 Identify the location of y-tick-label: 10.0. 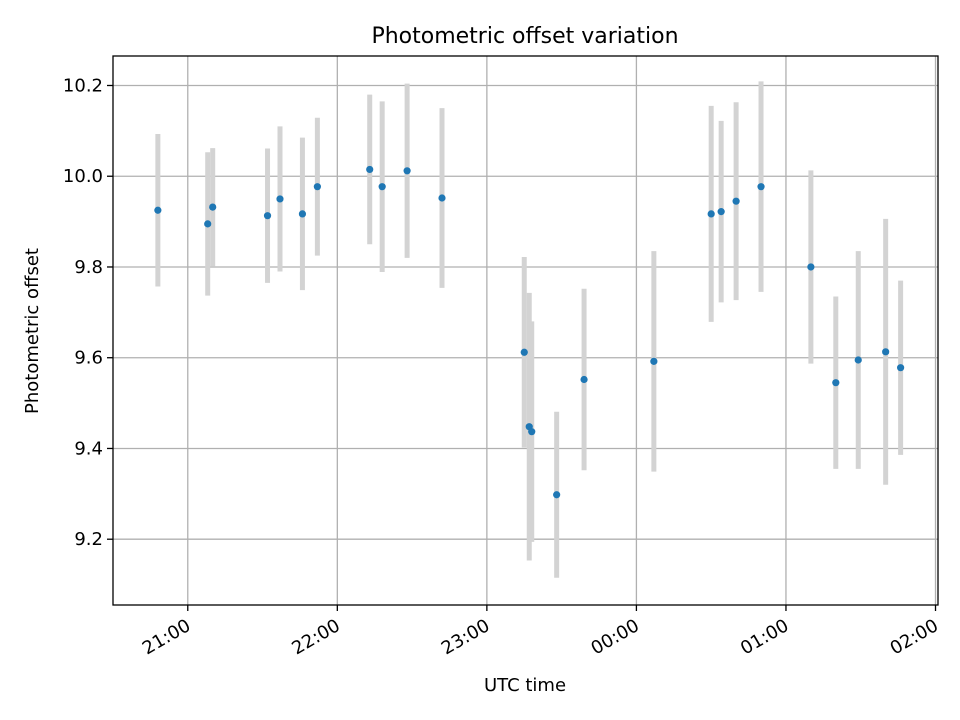
(83, 176).